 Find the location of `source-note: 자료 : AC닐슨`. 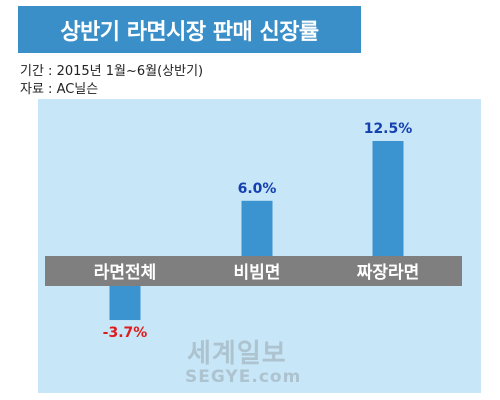

source-note: 자료 : AC닐슨 is located at coordinates (59, 89).